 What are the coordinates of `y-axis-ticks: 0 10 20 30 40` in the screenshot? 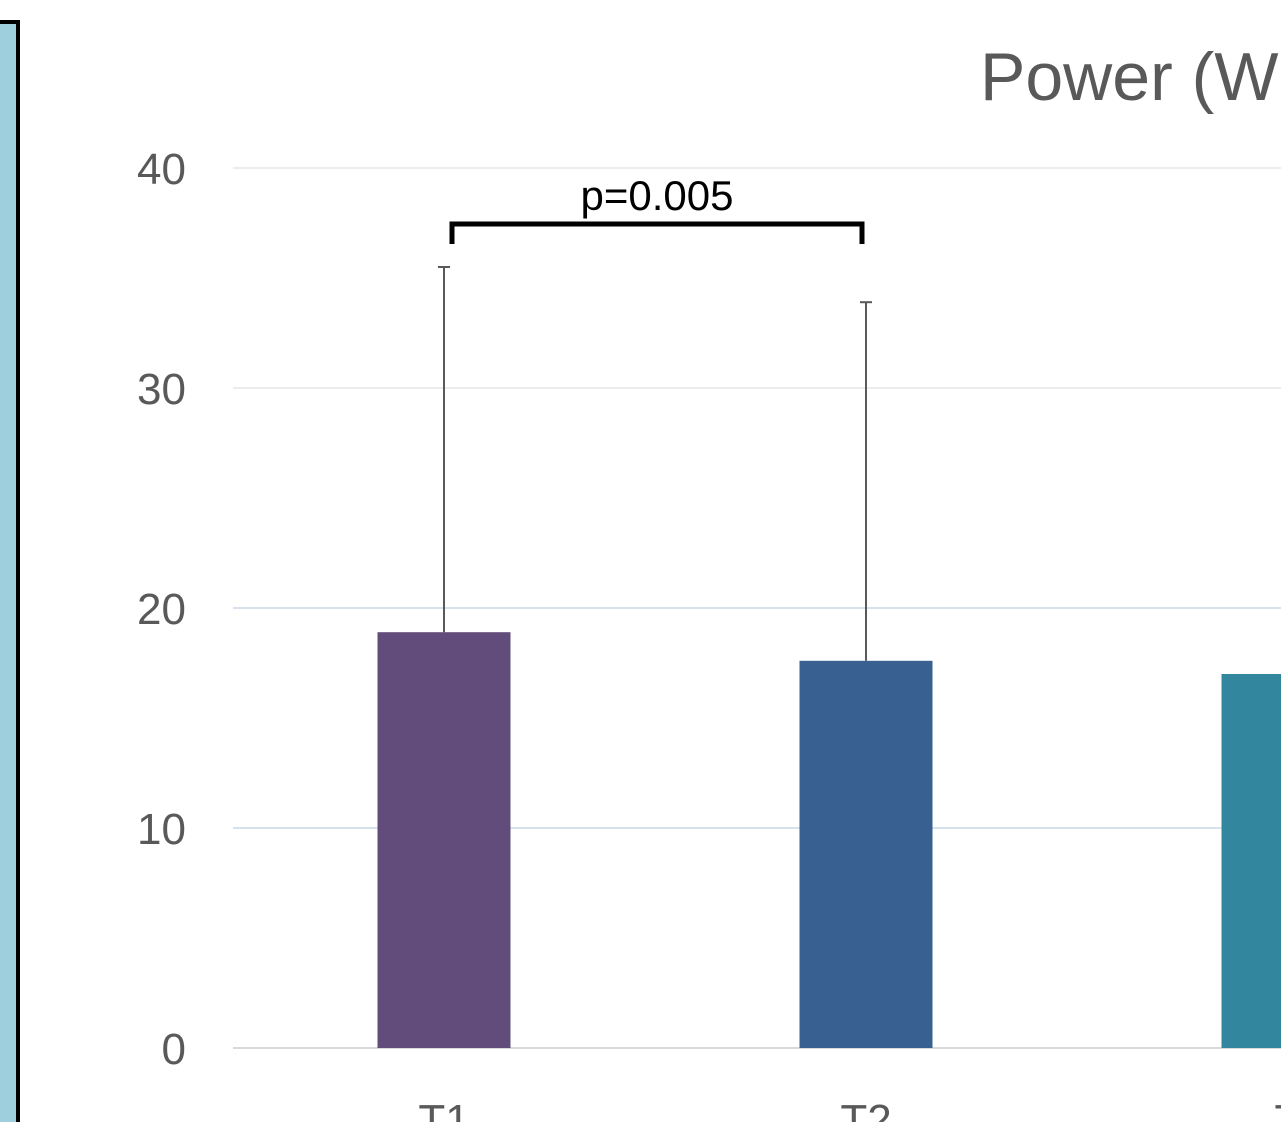 It's located at (161, 609).